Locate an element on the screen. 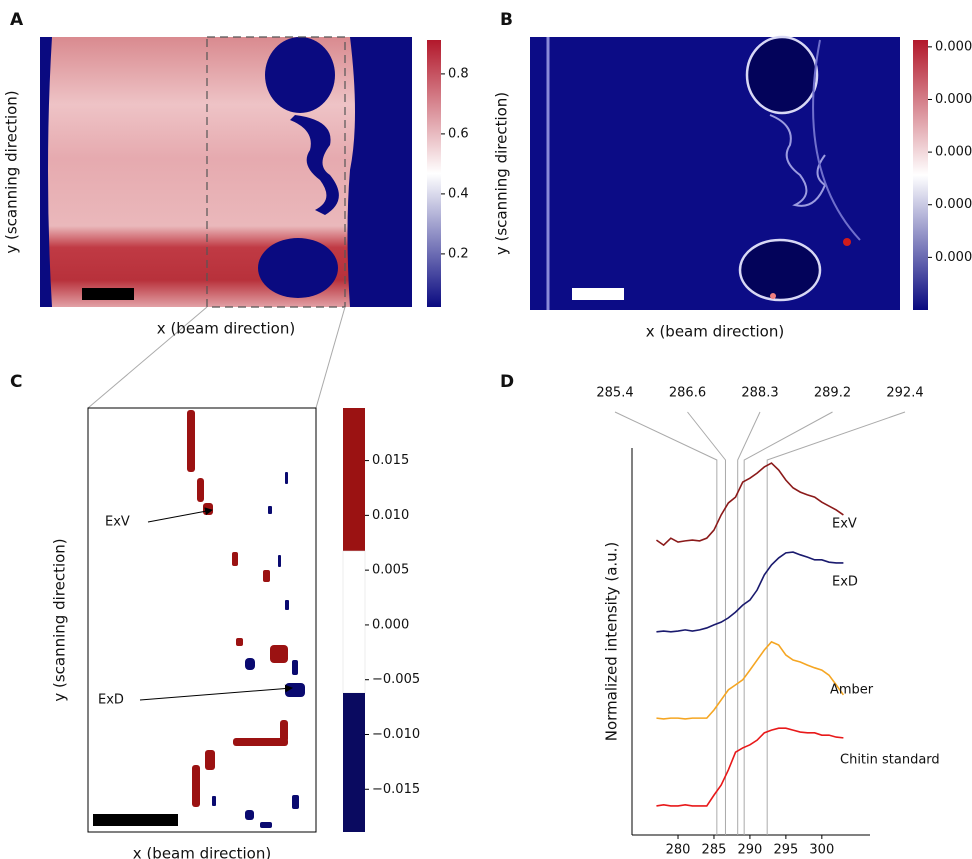  panel-letter: B is located at coordinates (506, 20).